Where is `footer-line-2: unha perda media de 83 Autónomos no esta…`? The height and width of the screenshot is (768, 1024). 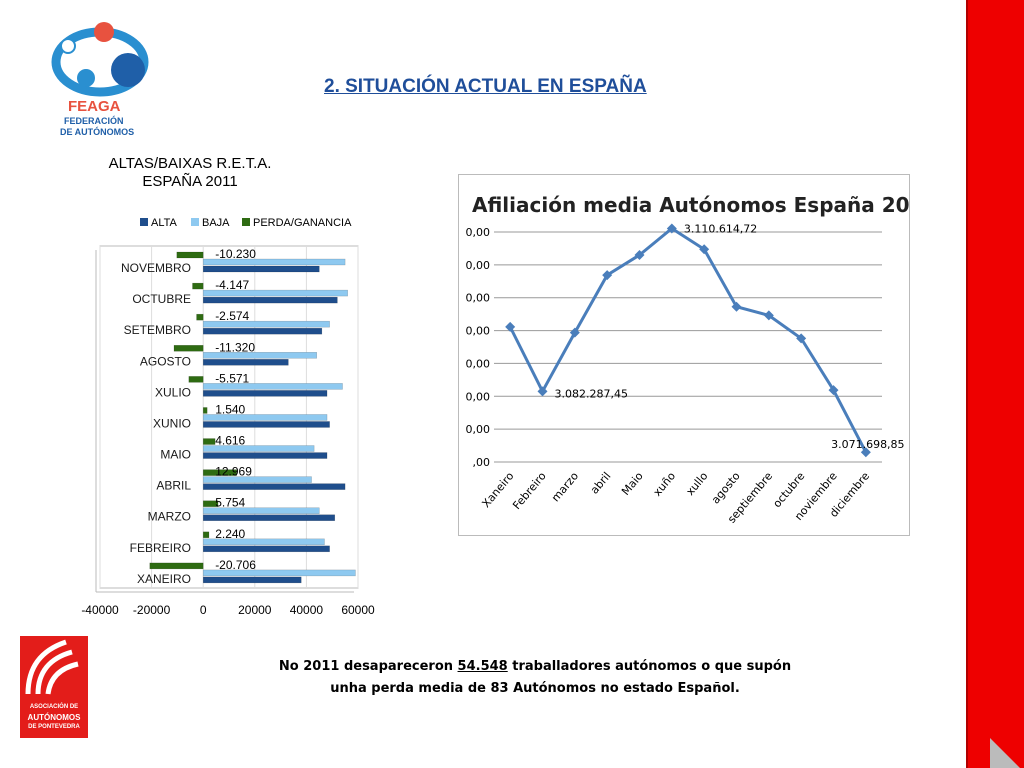
footer-line-2: unha perda media de 83 Autónomos no esta… is located at coordinates (535, 688).